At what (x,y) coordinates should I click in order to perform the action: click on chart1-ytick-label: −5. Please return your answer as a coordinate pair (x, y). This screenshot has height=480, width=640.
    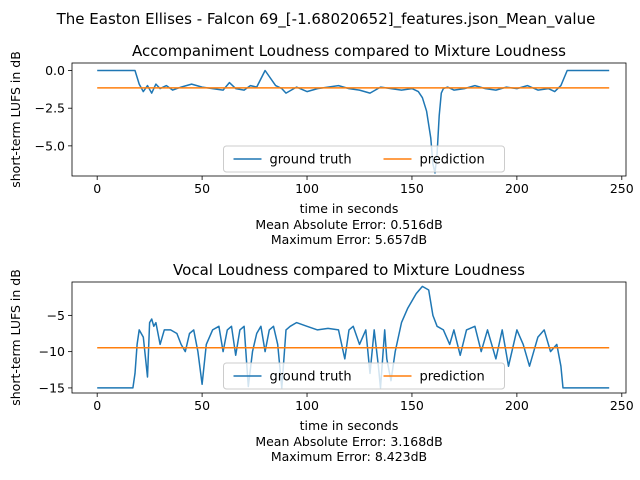
    Looking at the image, I should click on (56, 315).